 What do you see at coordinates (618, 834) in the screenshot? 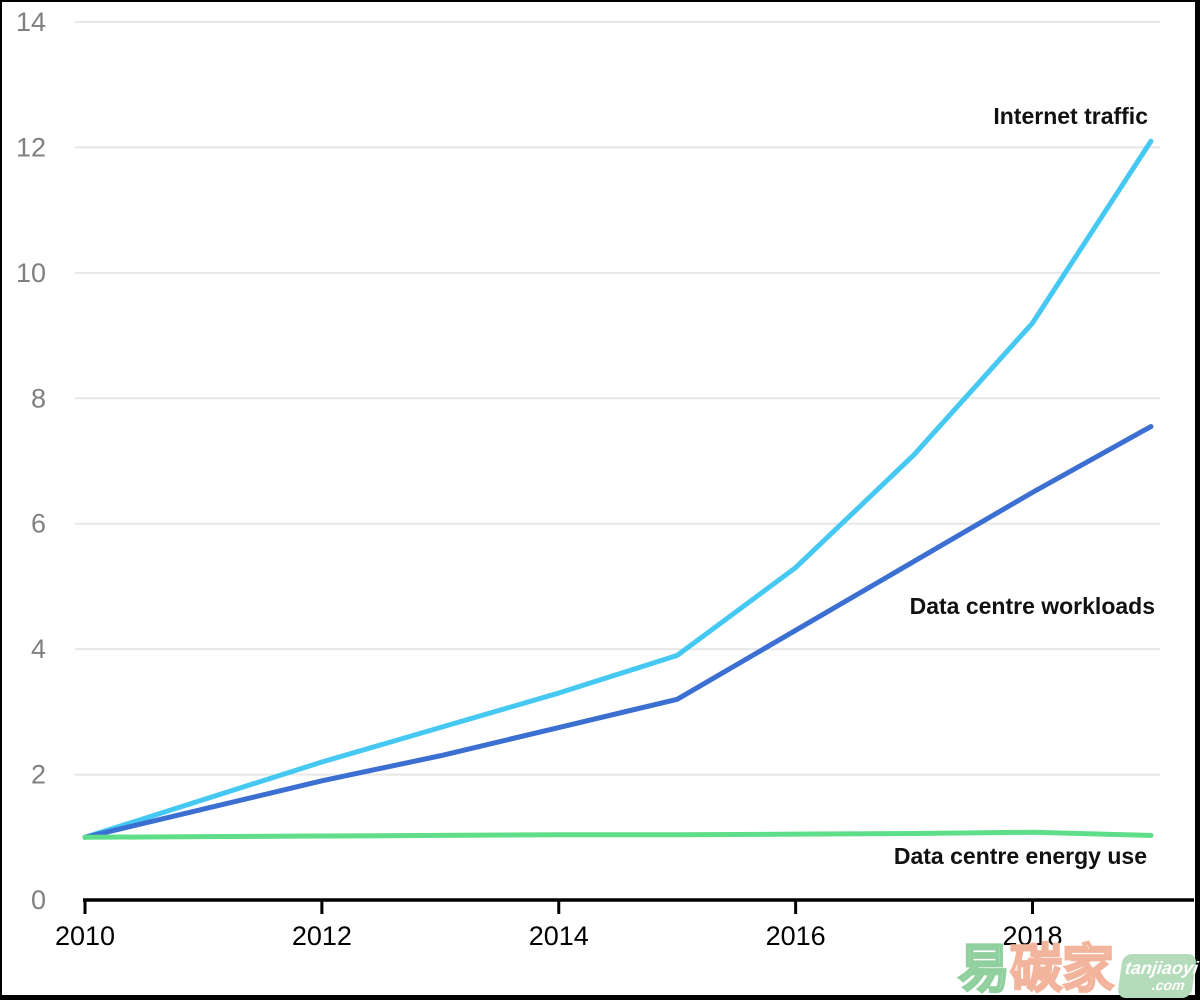
I see `series-line-data-centre-energy-use` at bounding box center [618, 834].